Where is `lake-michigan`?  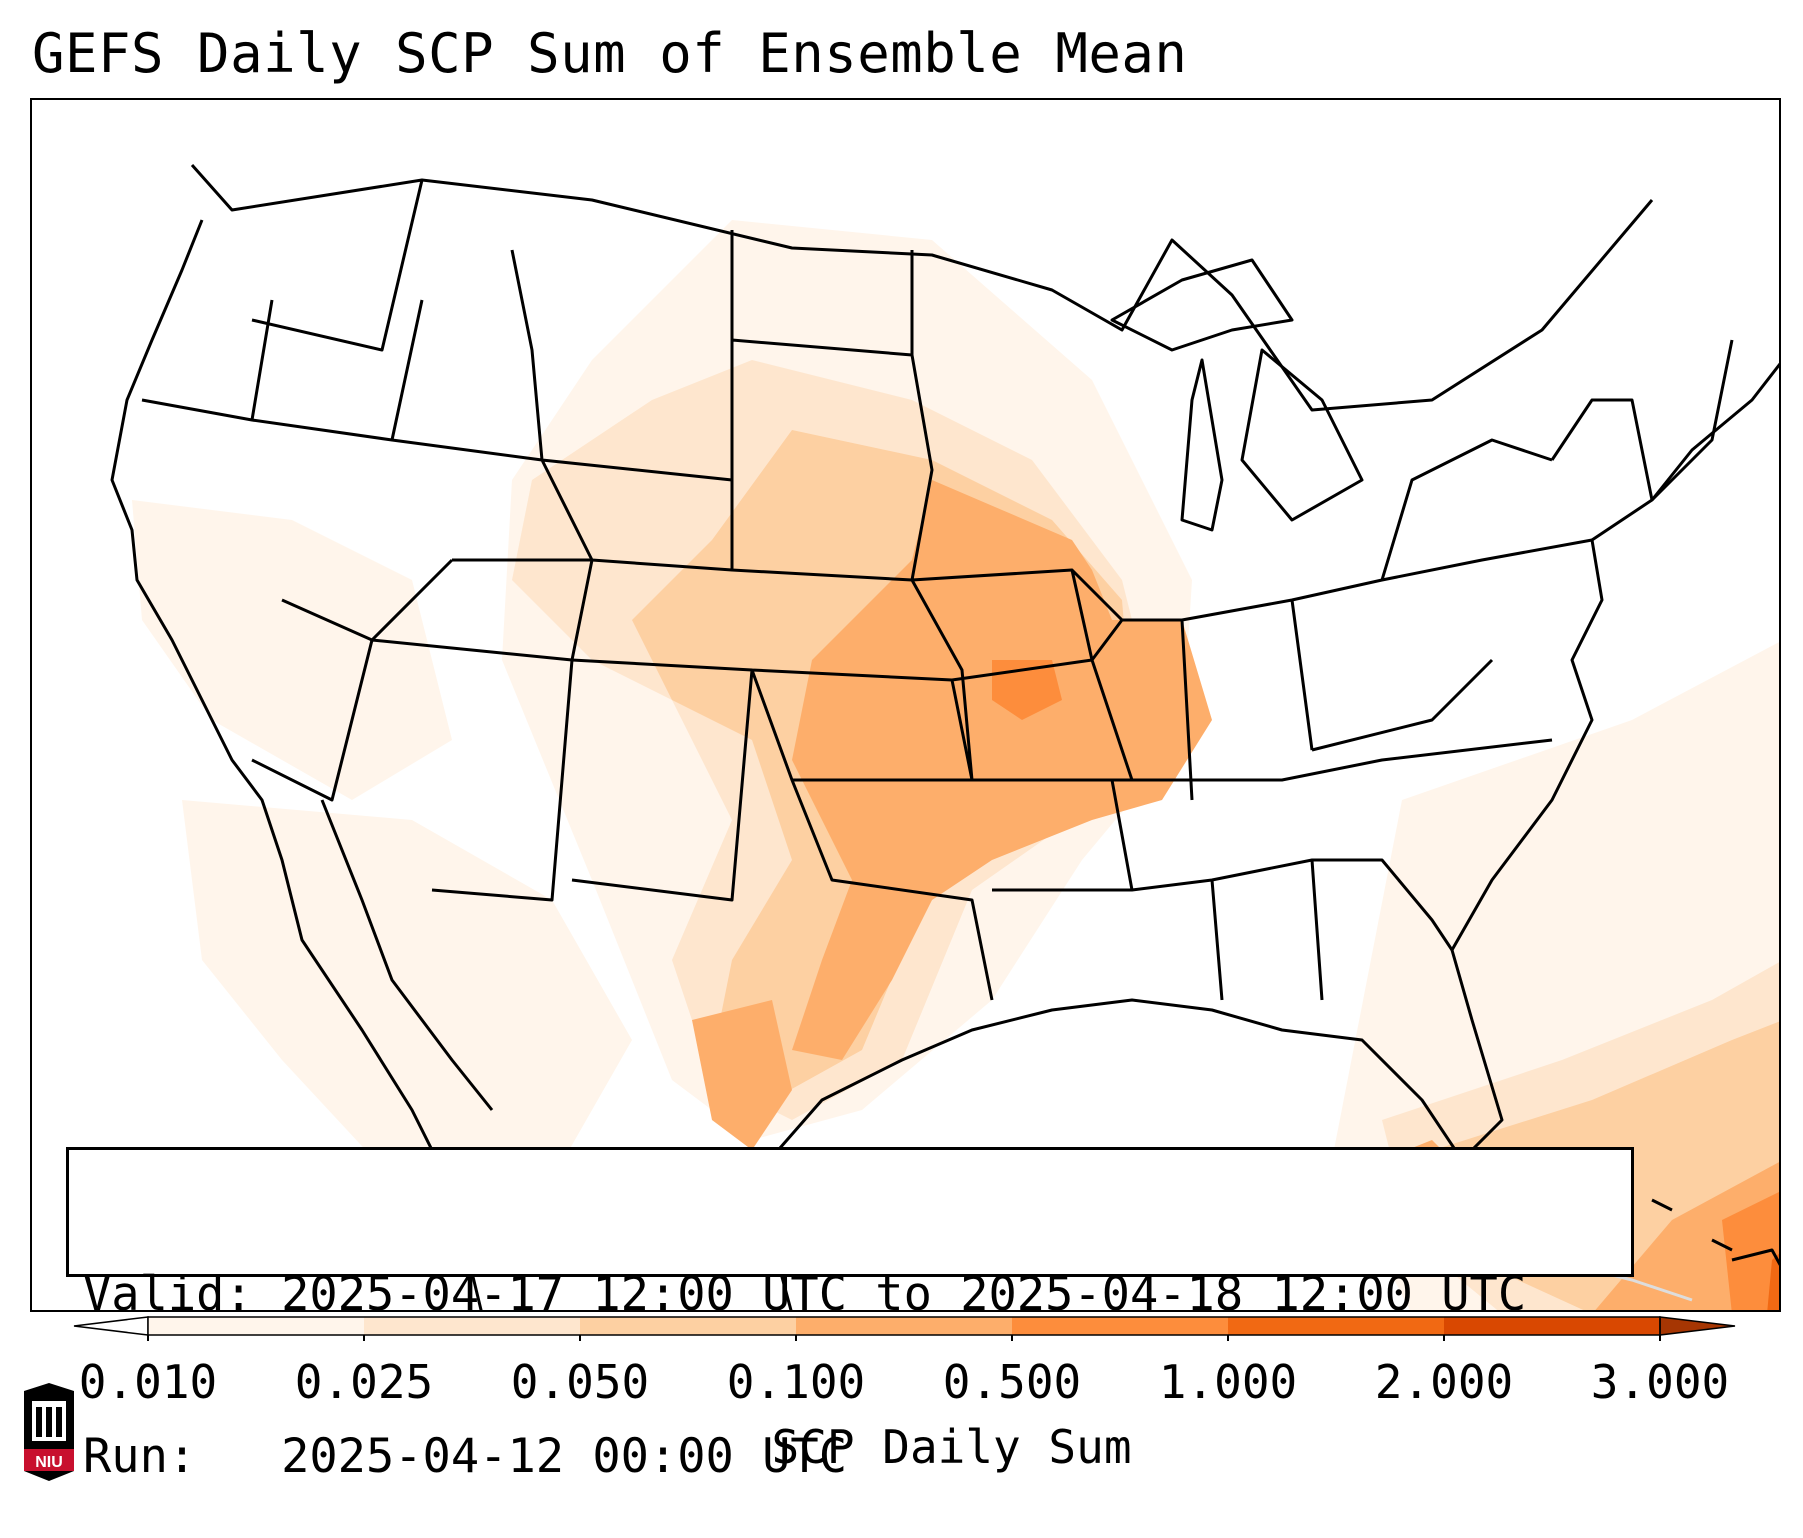 lake-michigan is located at coordinates (1202, 445).